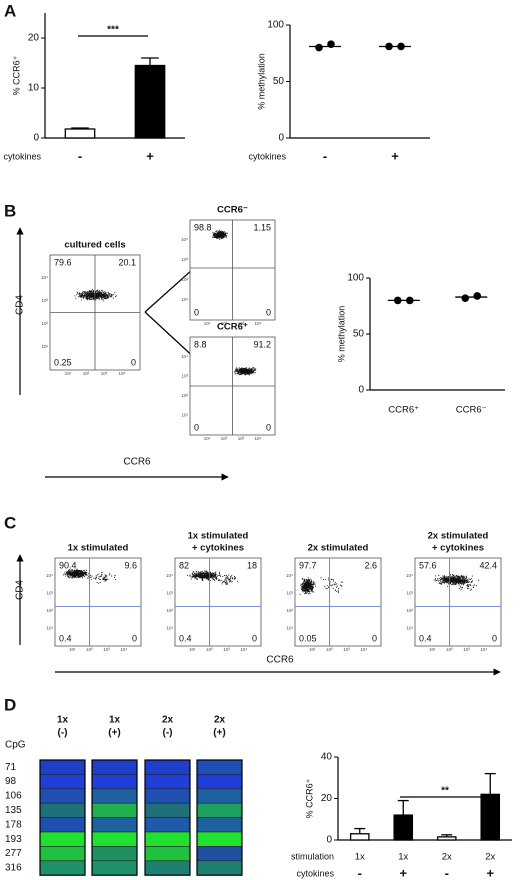 The height and width of the screenshot is (880, 520). I want to click on y-tick-label: 10, so click(34, 88).